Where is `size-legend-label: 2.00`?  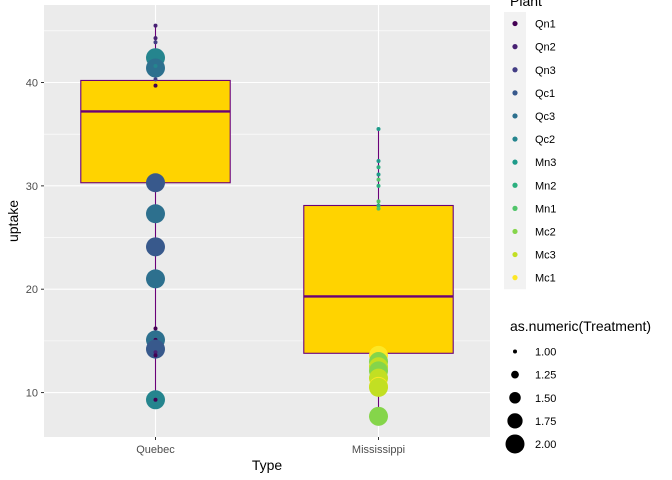 size-legend-label: 2.00 is located at coordinates (545, 445).